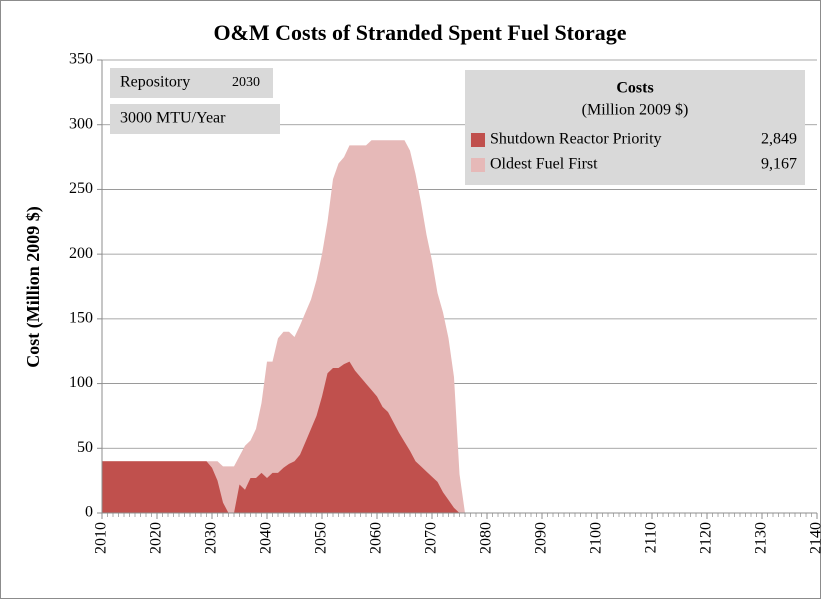  Describe the element at coordinates (266, 538) in the screenshot. I see `x-tick-label: 2040` at that location.